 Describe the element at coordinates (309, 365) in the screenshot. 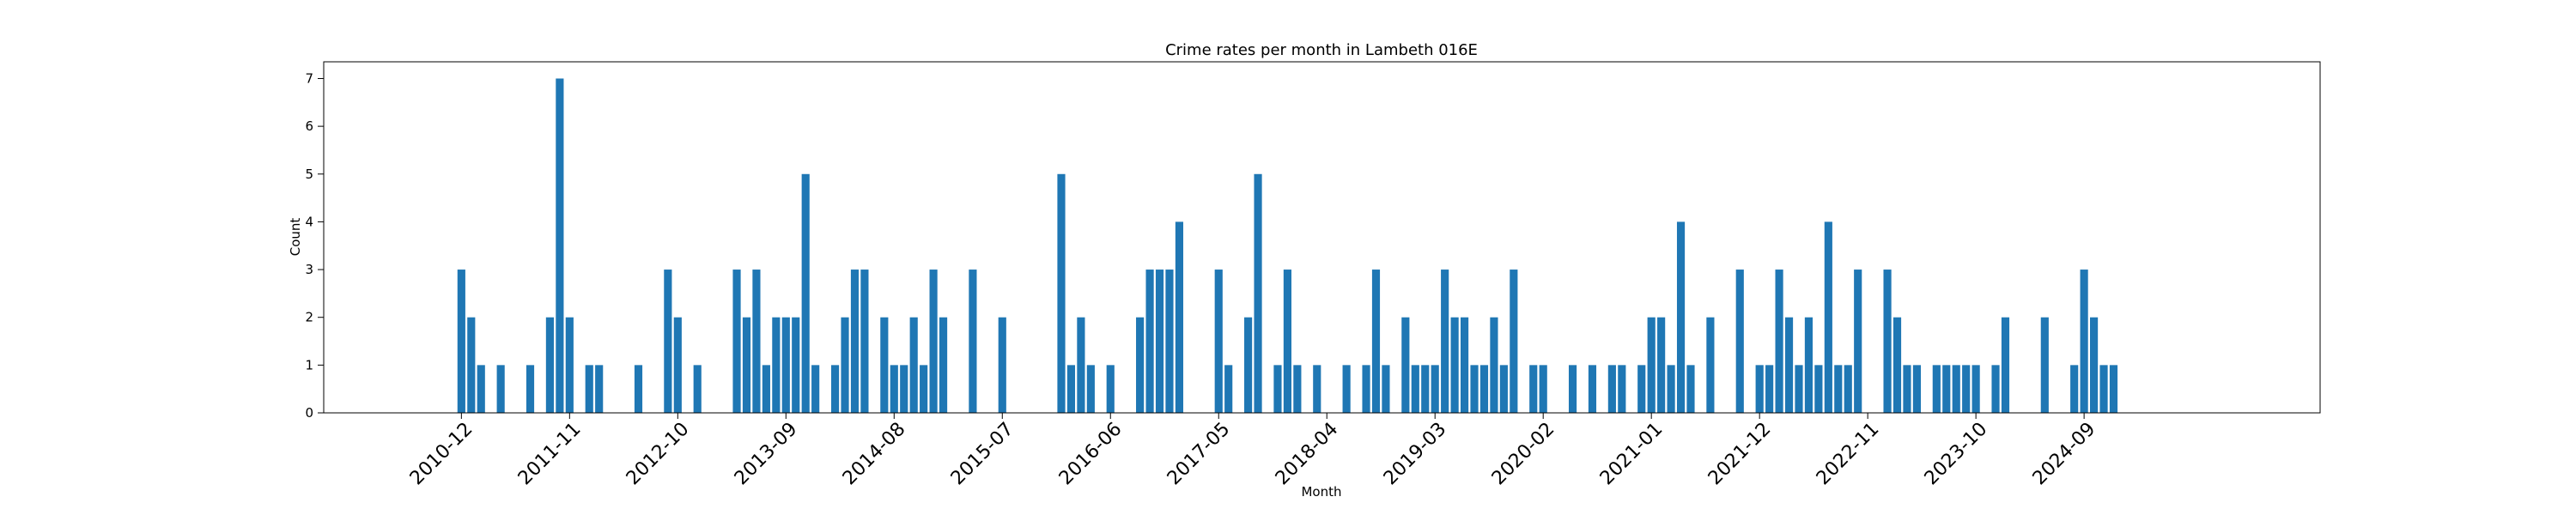

I see `y-tick-label: 1` at that location.